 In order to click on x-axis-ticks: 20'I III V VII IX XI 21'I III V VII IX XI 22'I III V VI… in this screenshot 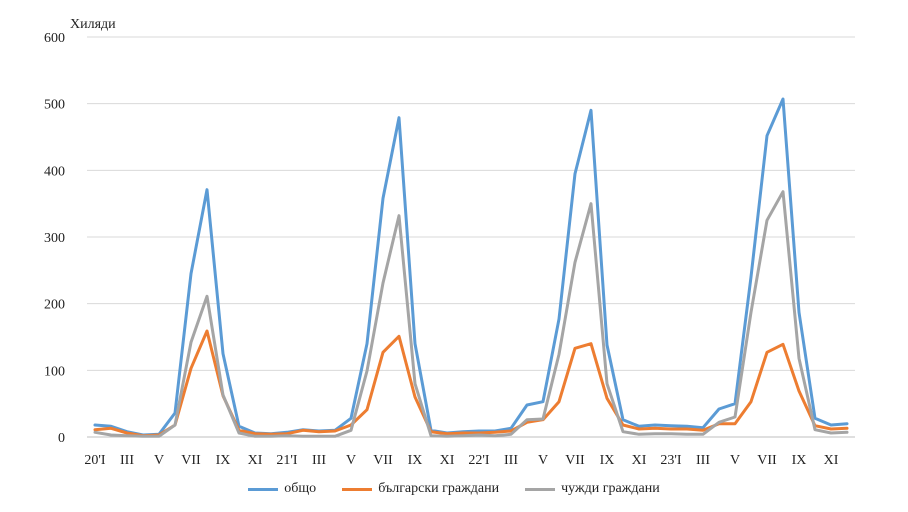, I will do `click(461, 460)`.